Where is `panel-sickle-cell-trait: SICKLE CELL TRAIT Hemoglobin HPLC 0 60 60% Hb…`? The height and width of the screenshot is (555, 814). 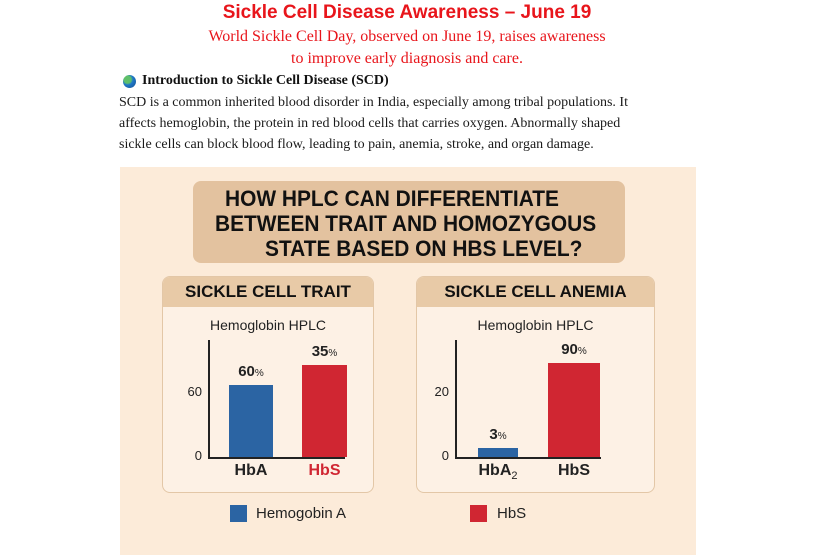 panel-sickle-cell-trait: SICKLE CELL TRAIT Hemoglobin HPLC 0 60 60% Hb… is located at coordinates (268, 384).